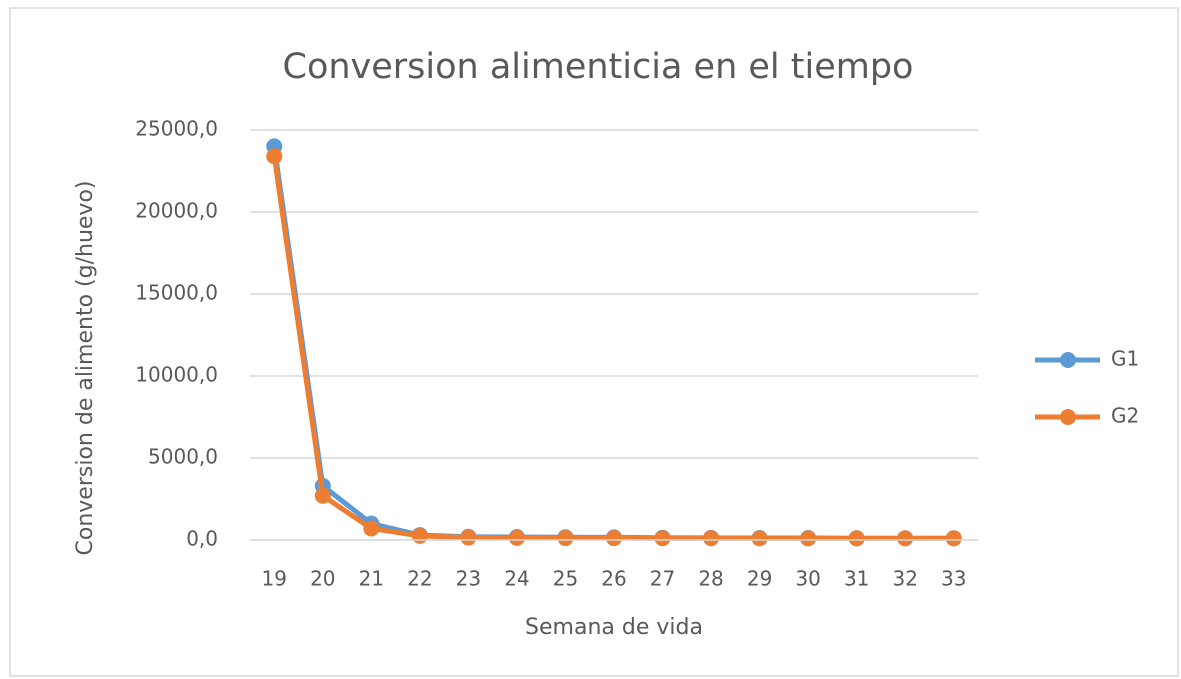  I want to click on y-tick-label: 0,0, so click(202, 539).